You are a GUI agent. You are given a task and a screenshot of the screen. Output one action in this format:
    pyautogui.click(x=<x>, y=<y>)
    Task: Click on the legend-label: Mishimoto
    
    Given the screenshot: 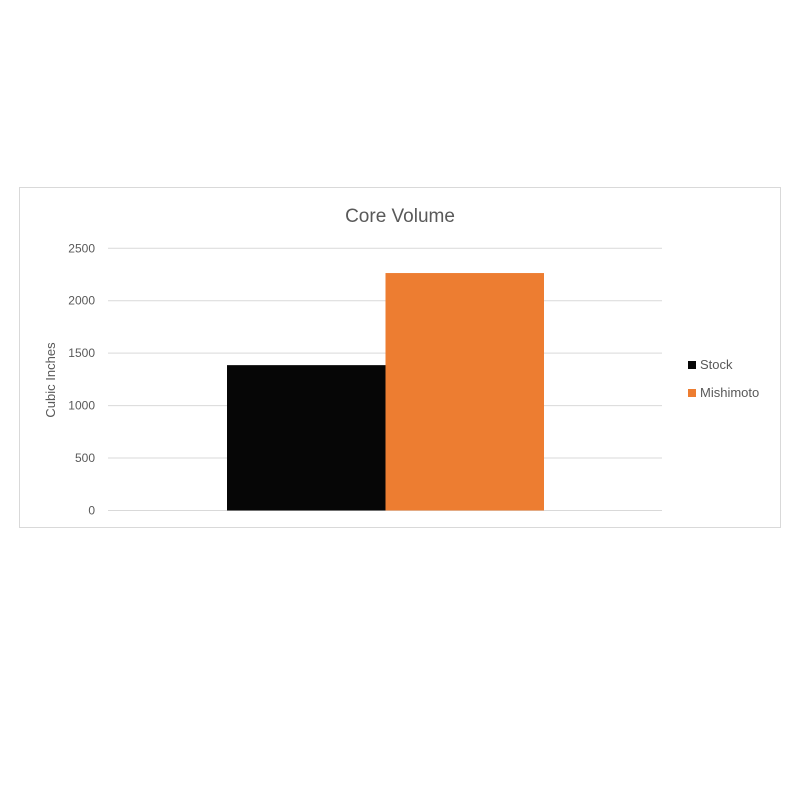 What is the action you would take?
    pyautogui.click(x=729, y=392)
    